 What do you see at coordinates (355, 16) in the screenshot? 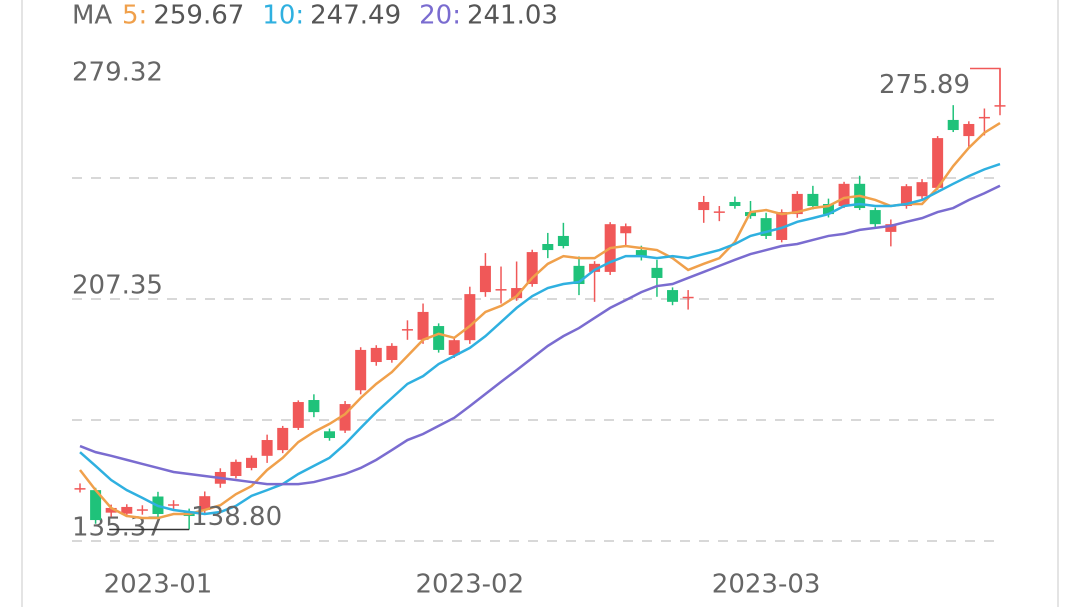
I see `legend-value: 247.49` at bounding box center [355, 16].